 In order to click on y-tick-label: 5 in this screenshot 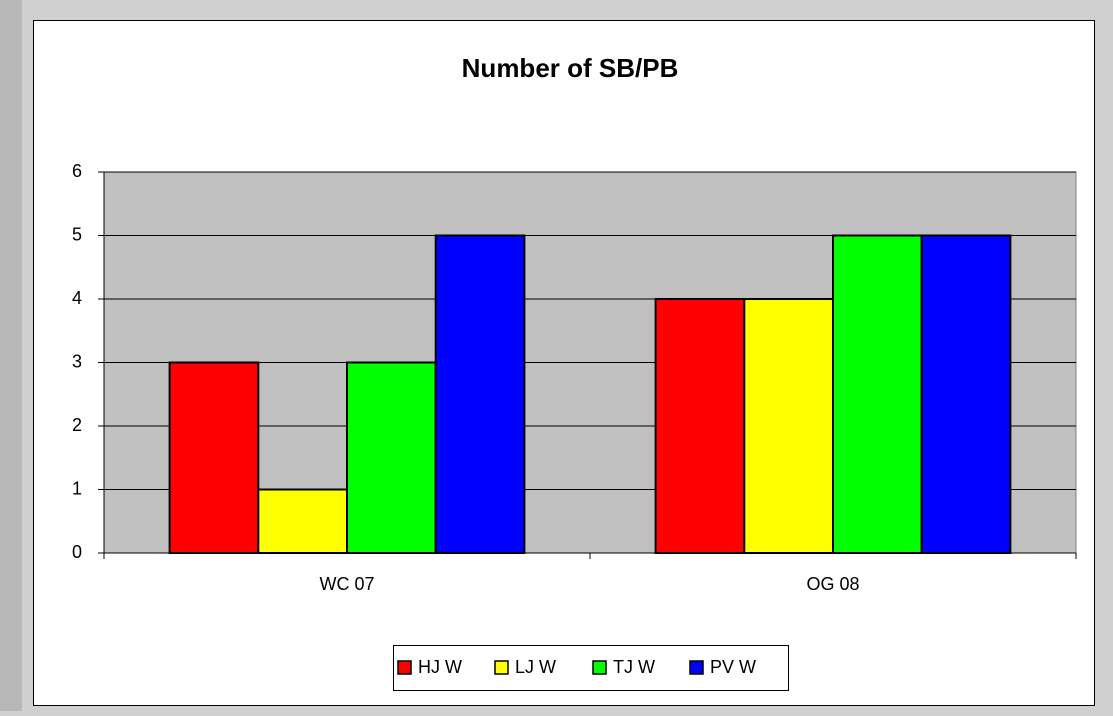, I will do `click(77, 234)`.